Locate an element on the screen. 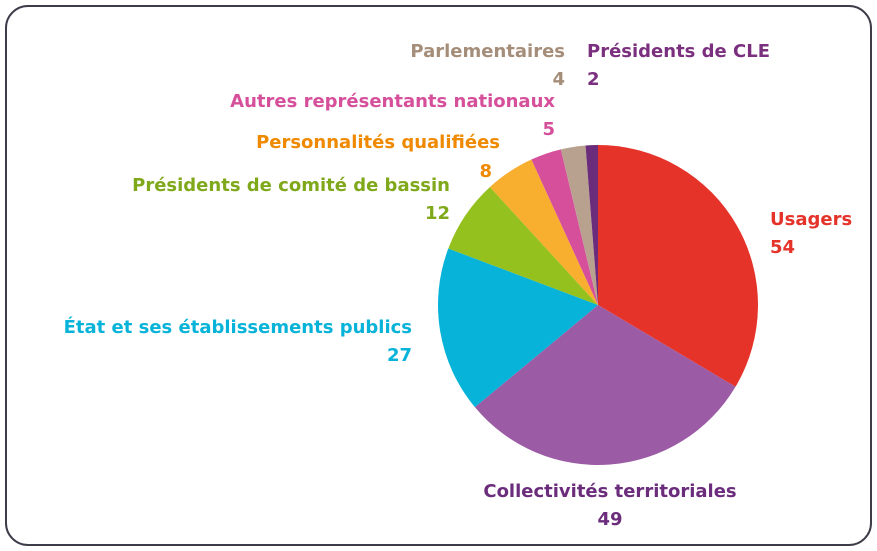 This screenshot has width=877, height=551. slice-value: 5 is located at coordinates (548, 129).